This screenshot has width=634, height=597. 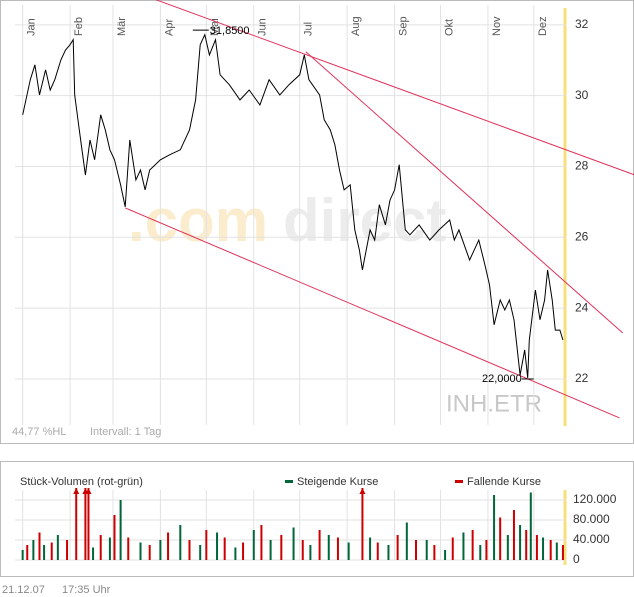 What do you see at coordinates (337, 482) in the screenshot?
I see `legend-label: Steigende Kurse` at bounding box center [337, 482].